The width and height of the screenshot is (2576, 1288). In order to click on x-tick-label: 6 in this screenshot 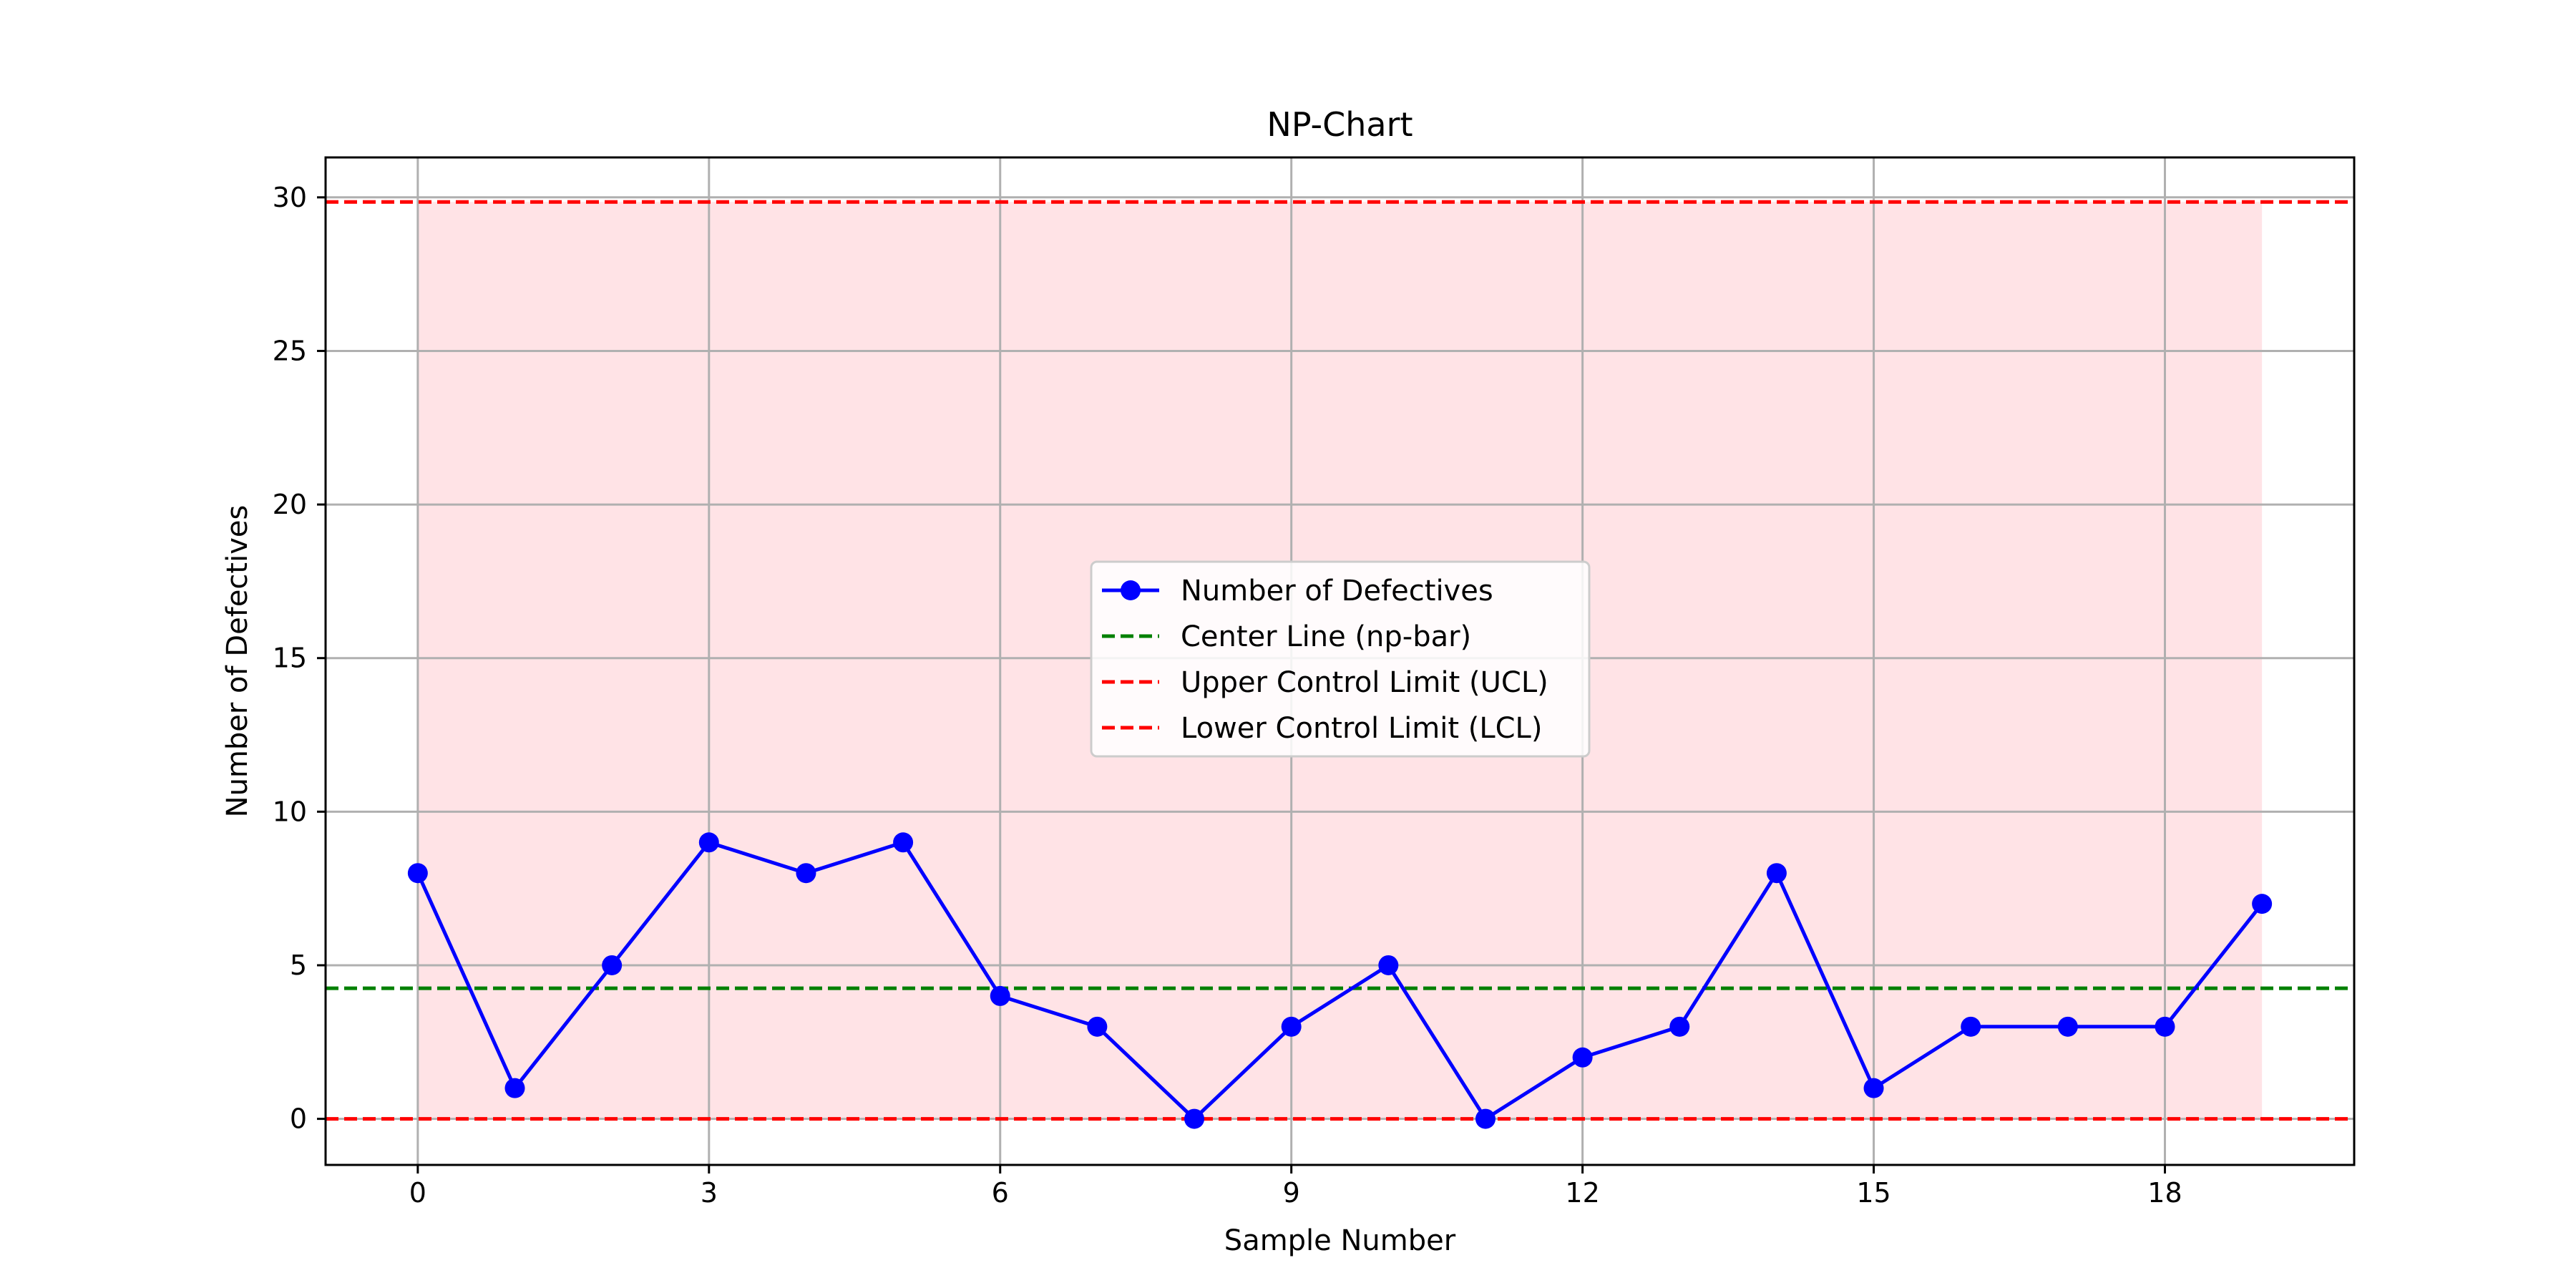, I will do `click(1000, 1193)`.